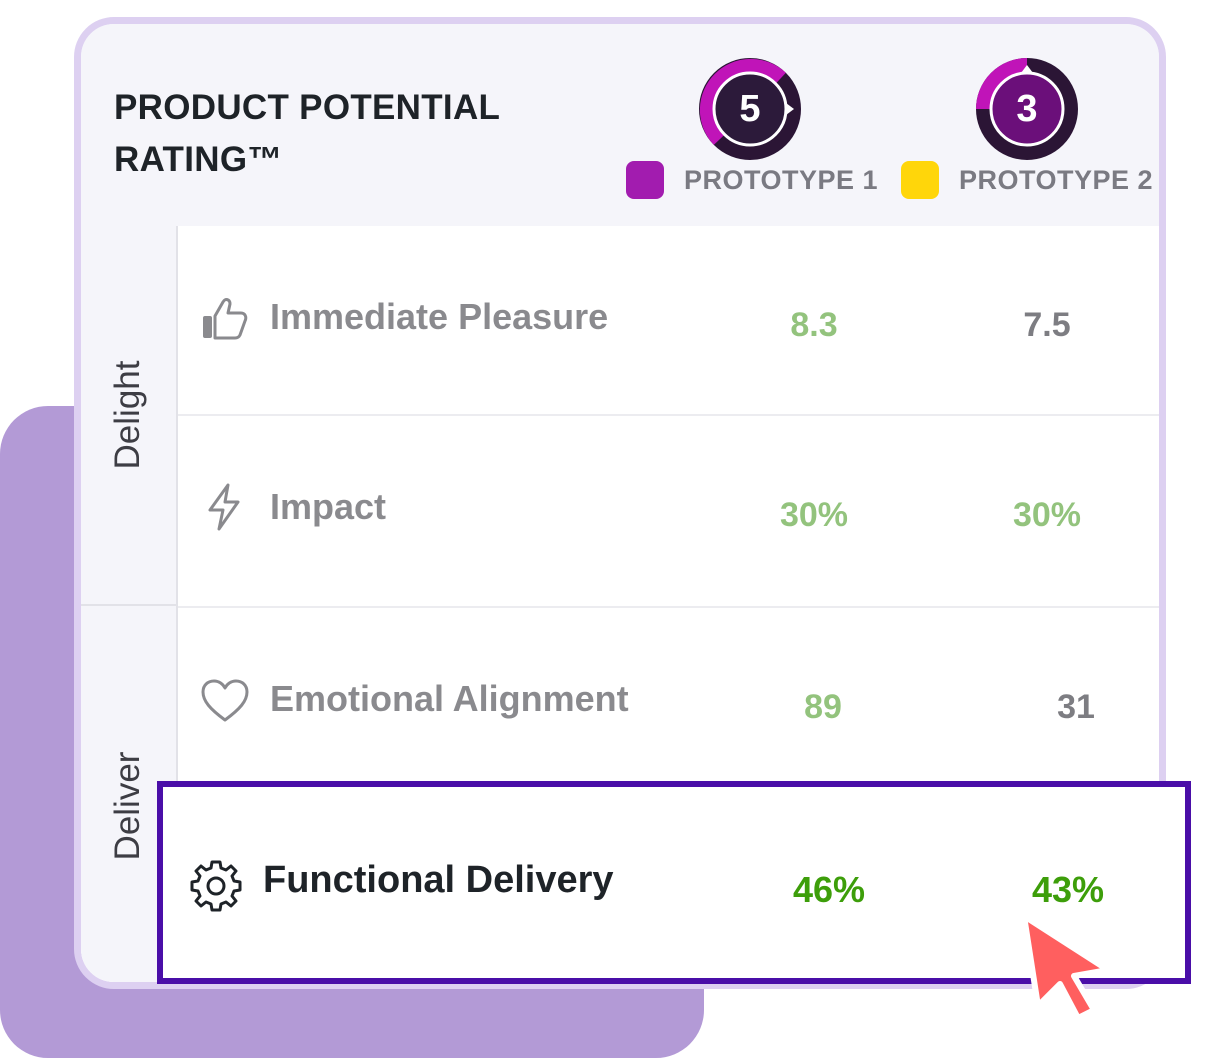 The height and width of the screenshot is (1061, 1221). I want to click on legend-label-prototype-2: PROTOTYPE 2, so click(1056, 179).